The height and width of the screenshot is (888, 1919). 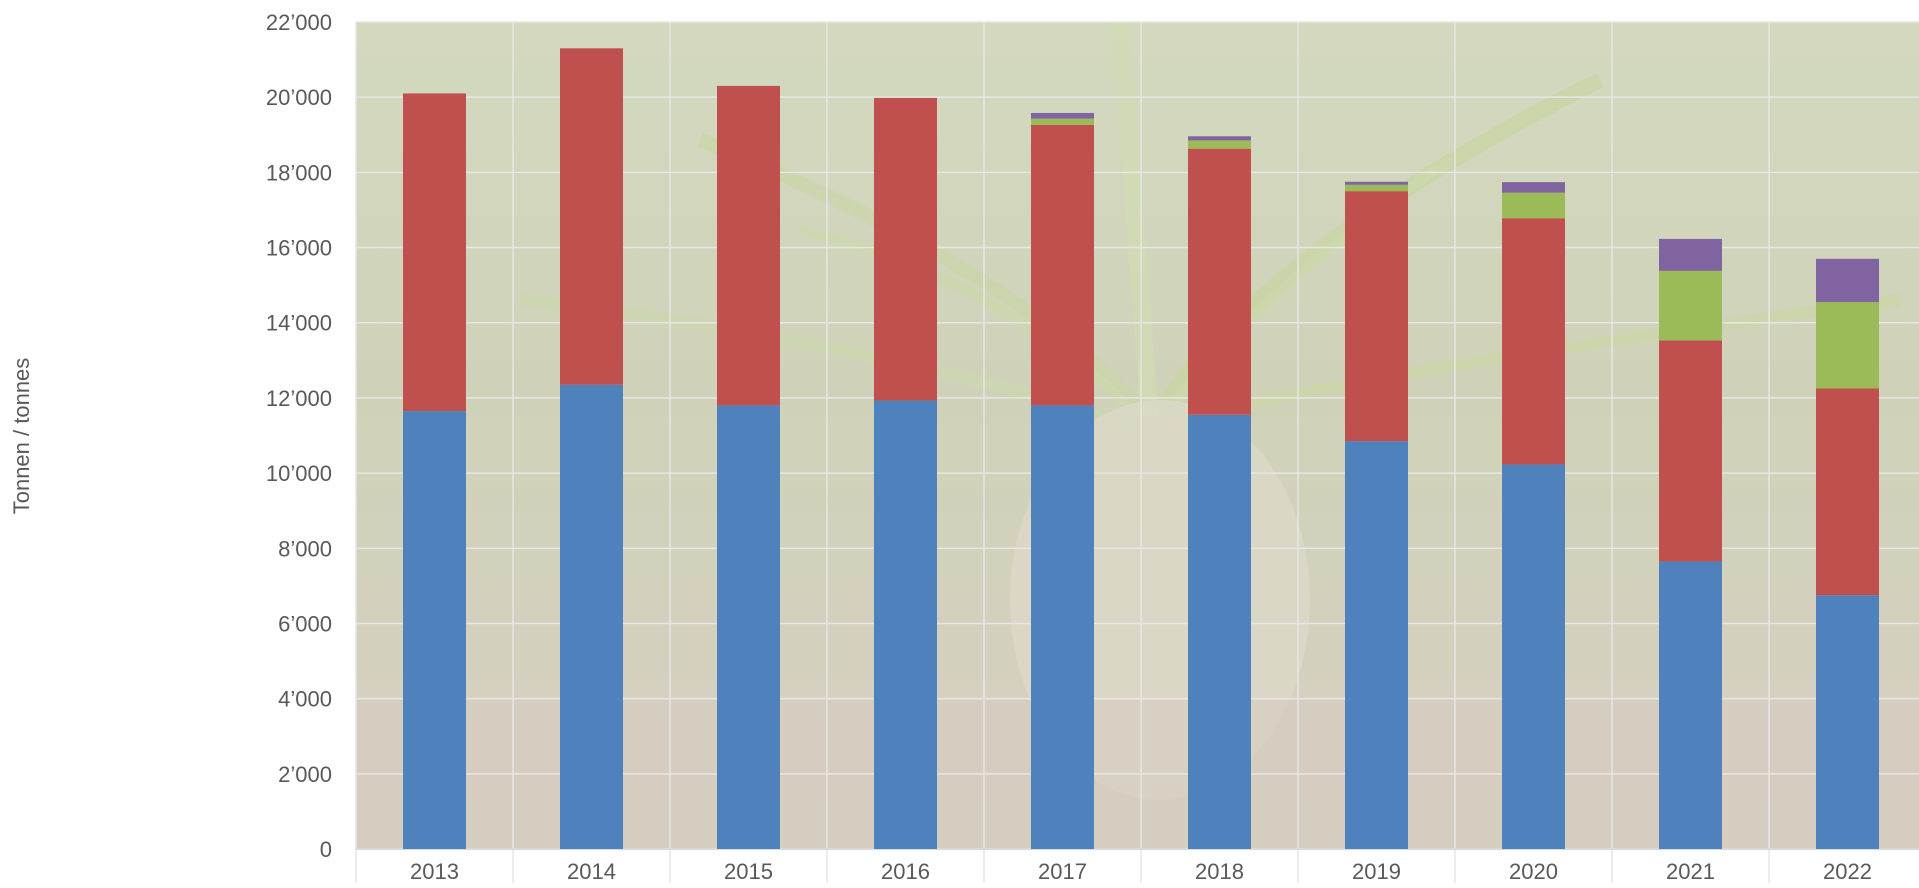 What do you see at coordinates (299, 248) in the screenshot?
I see `y-tick-label: 16’000` at bounding box center [299, 248].